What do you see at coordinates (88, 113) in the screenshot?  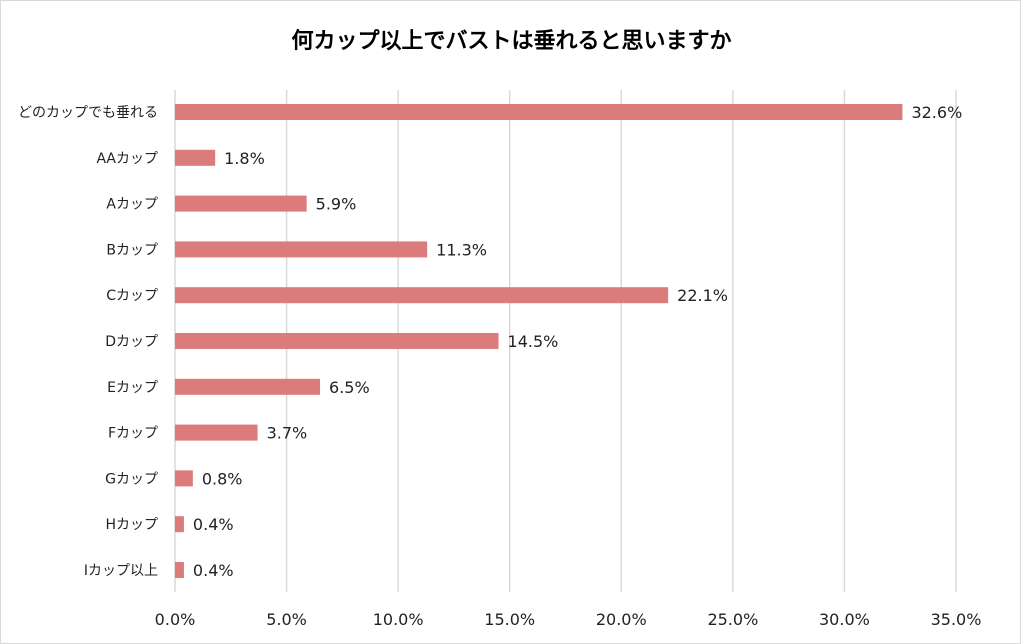 I see `category-label-0: どのカップでも垂れる` at bounding box center [88, 113].